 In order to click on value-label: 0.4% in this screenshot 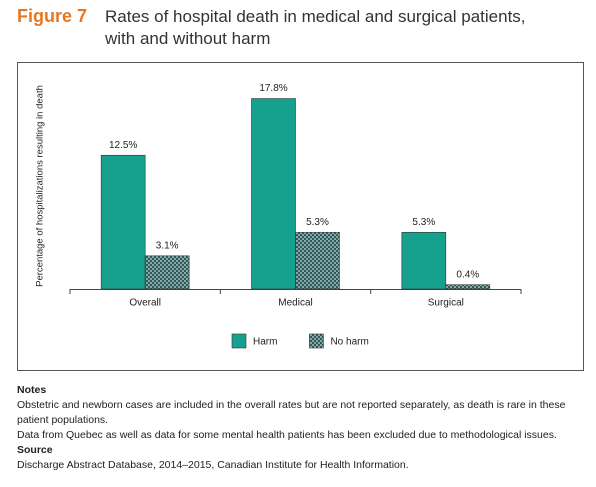, I will do `click(467, 274)`.